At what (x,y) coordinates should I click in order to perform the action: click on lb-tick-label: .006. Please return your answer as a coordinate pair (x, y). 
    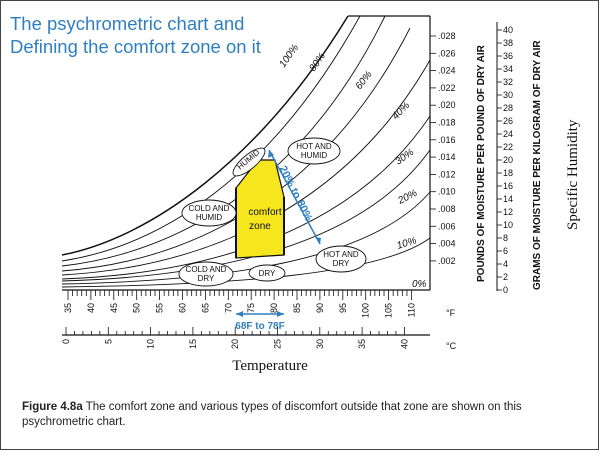
    Looking at the image, I should click on (447, 226).